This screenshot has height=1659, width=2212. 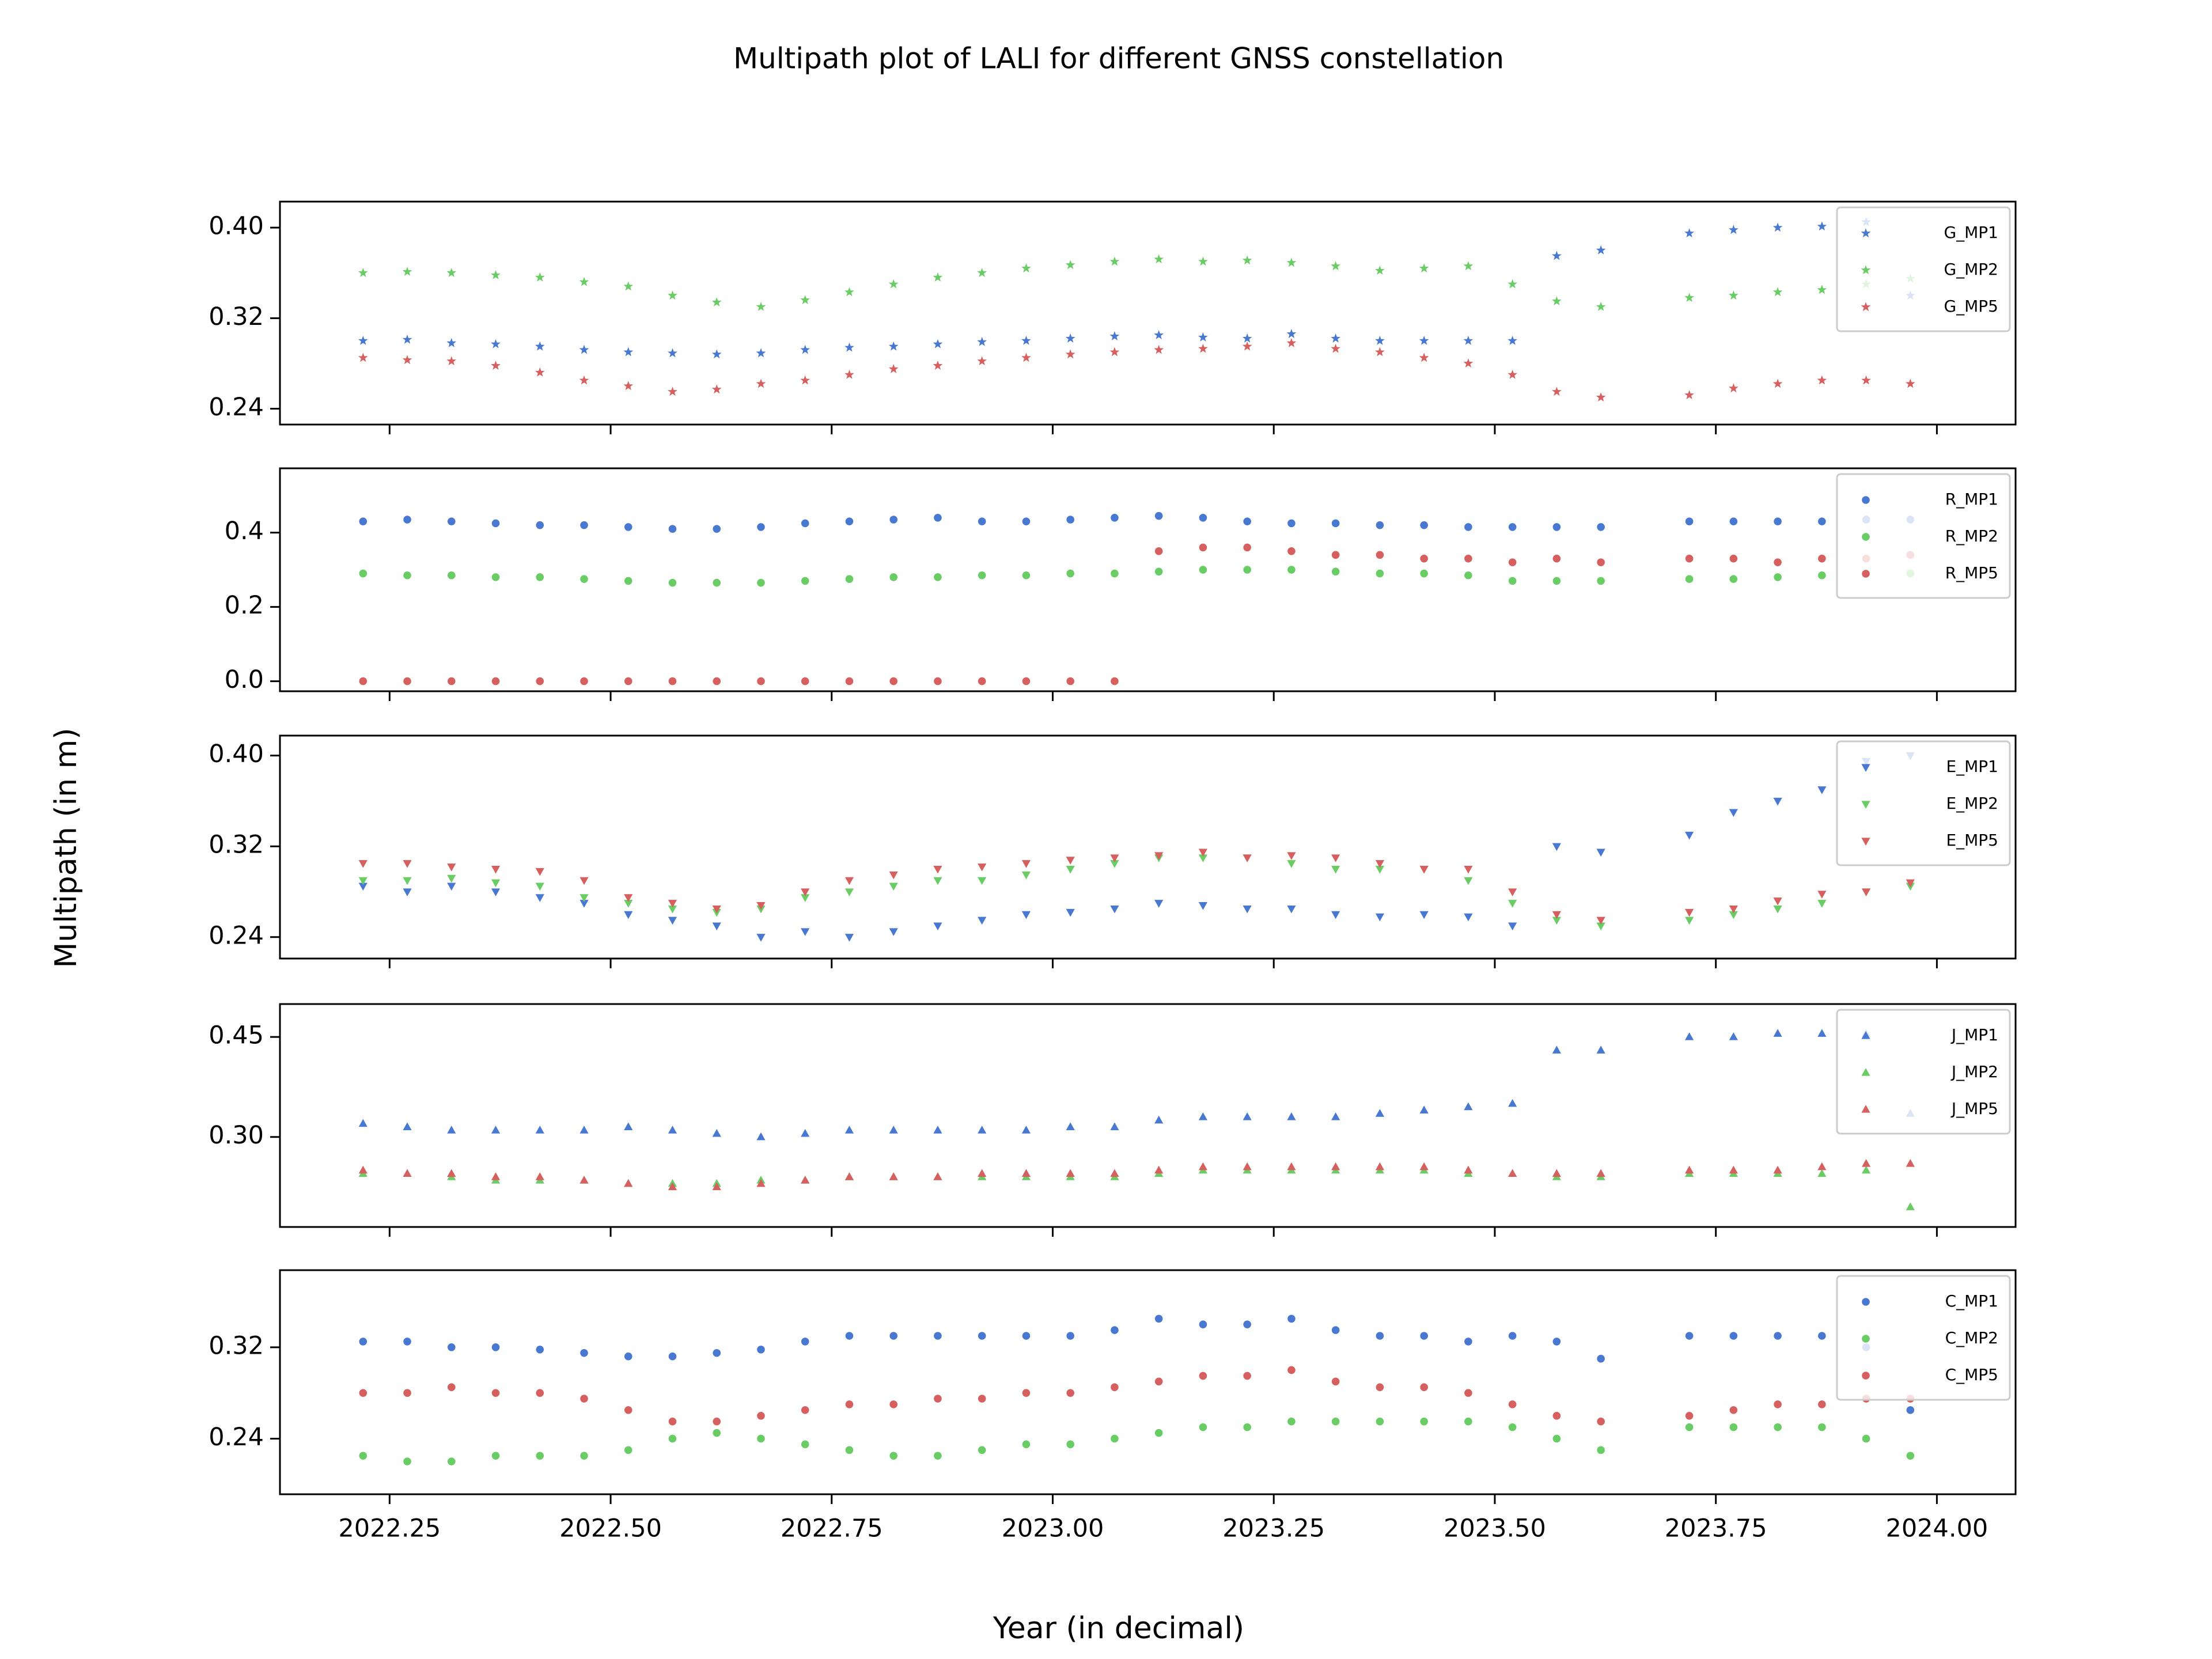 I want to click on y-tick-label: 0.40, so click(x=236, y=754).